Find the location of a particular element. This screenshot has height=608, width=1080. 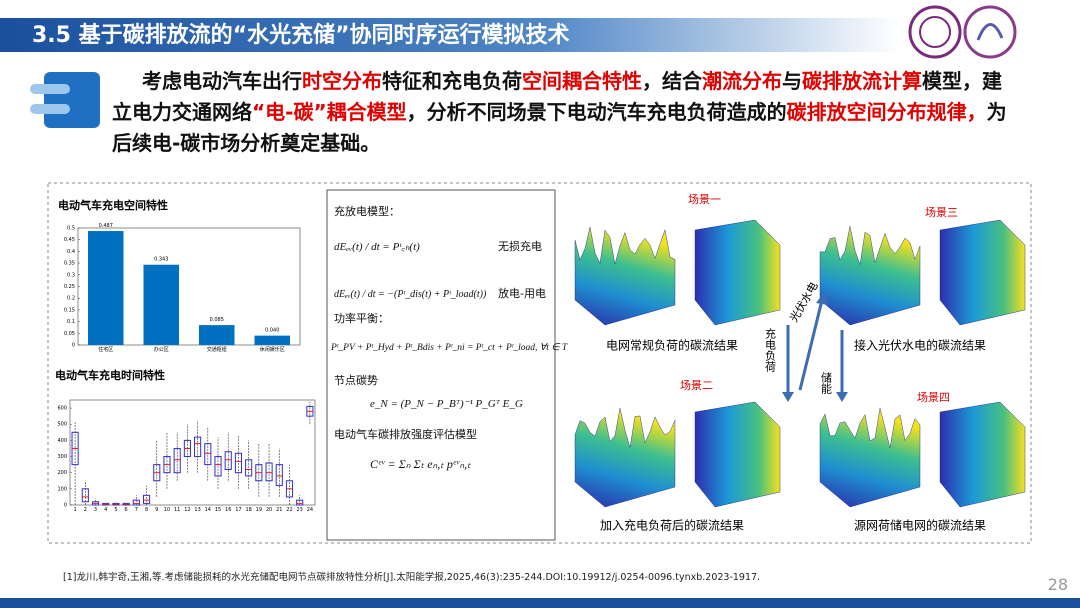

scene-caption: 电网常规负荷的碳流结果 is located at coordinates (672, 345).